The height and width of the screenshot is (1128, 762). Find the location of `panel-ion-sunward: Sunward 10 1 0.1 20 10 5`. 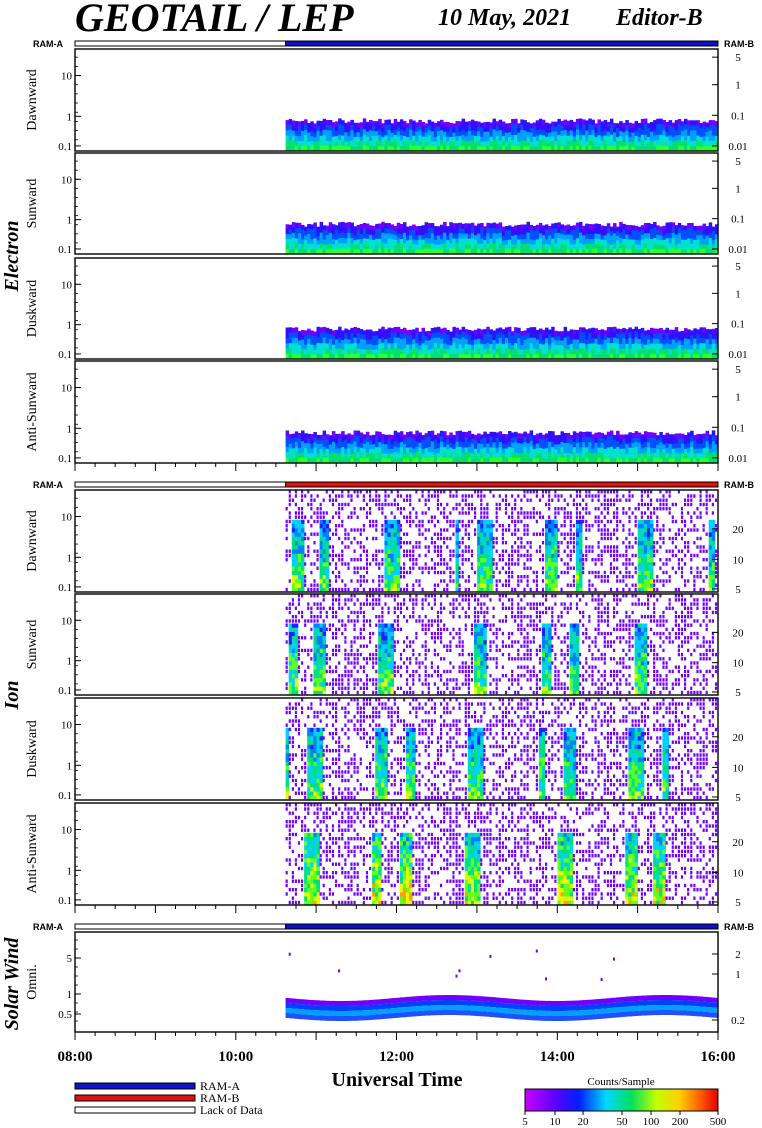

panel-ion-sunward: Sunward 10 1 0.1 20 10 5 is located at coordinates (385, 646).